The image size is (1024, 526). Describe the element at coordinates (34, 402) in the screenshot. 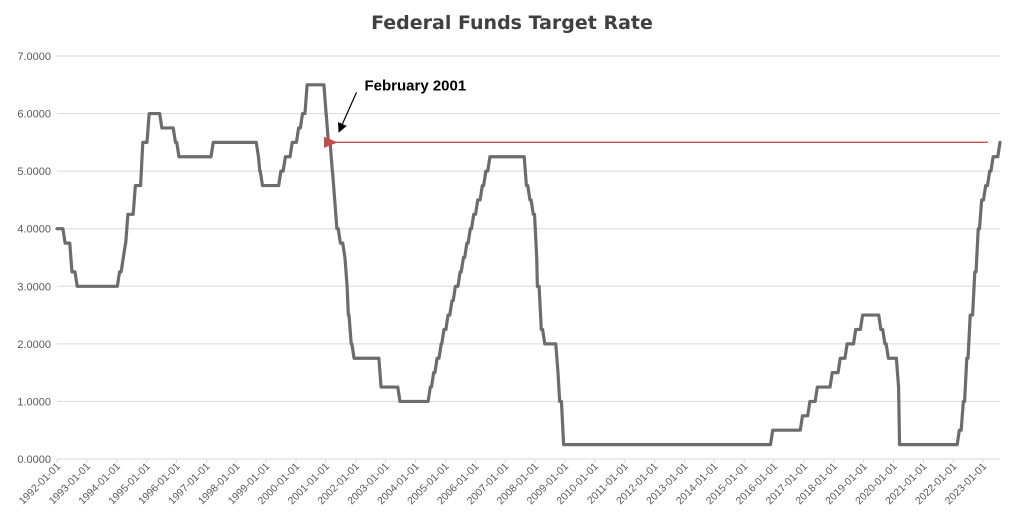

I see `y-tick-label: 1.0000` at that location.